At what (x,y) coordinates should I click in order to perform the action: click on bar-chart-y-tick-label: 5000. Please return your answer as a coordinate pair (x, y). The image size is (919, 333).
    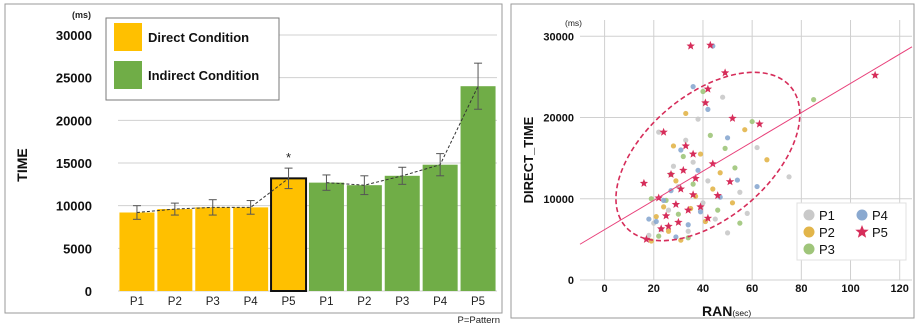
    Looking at the image, I should click on (77, 248).